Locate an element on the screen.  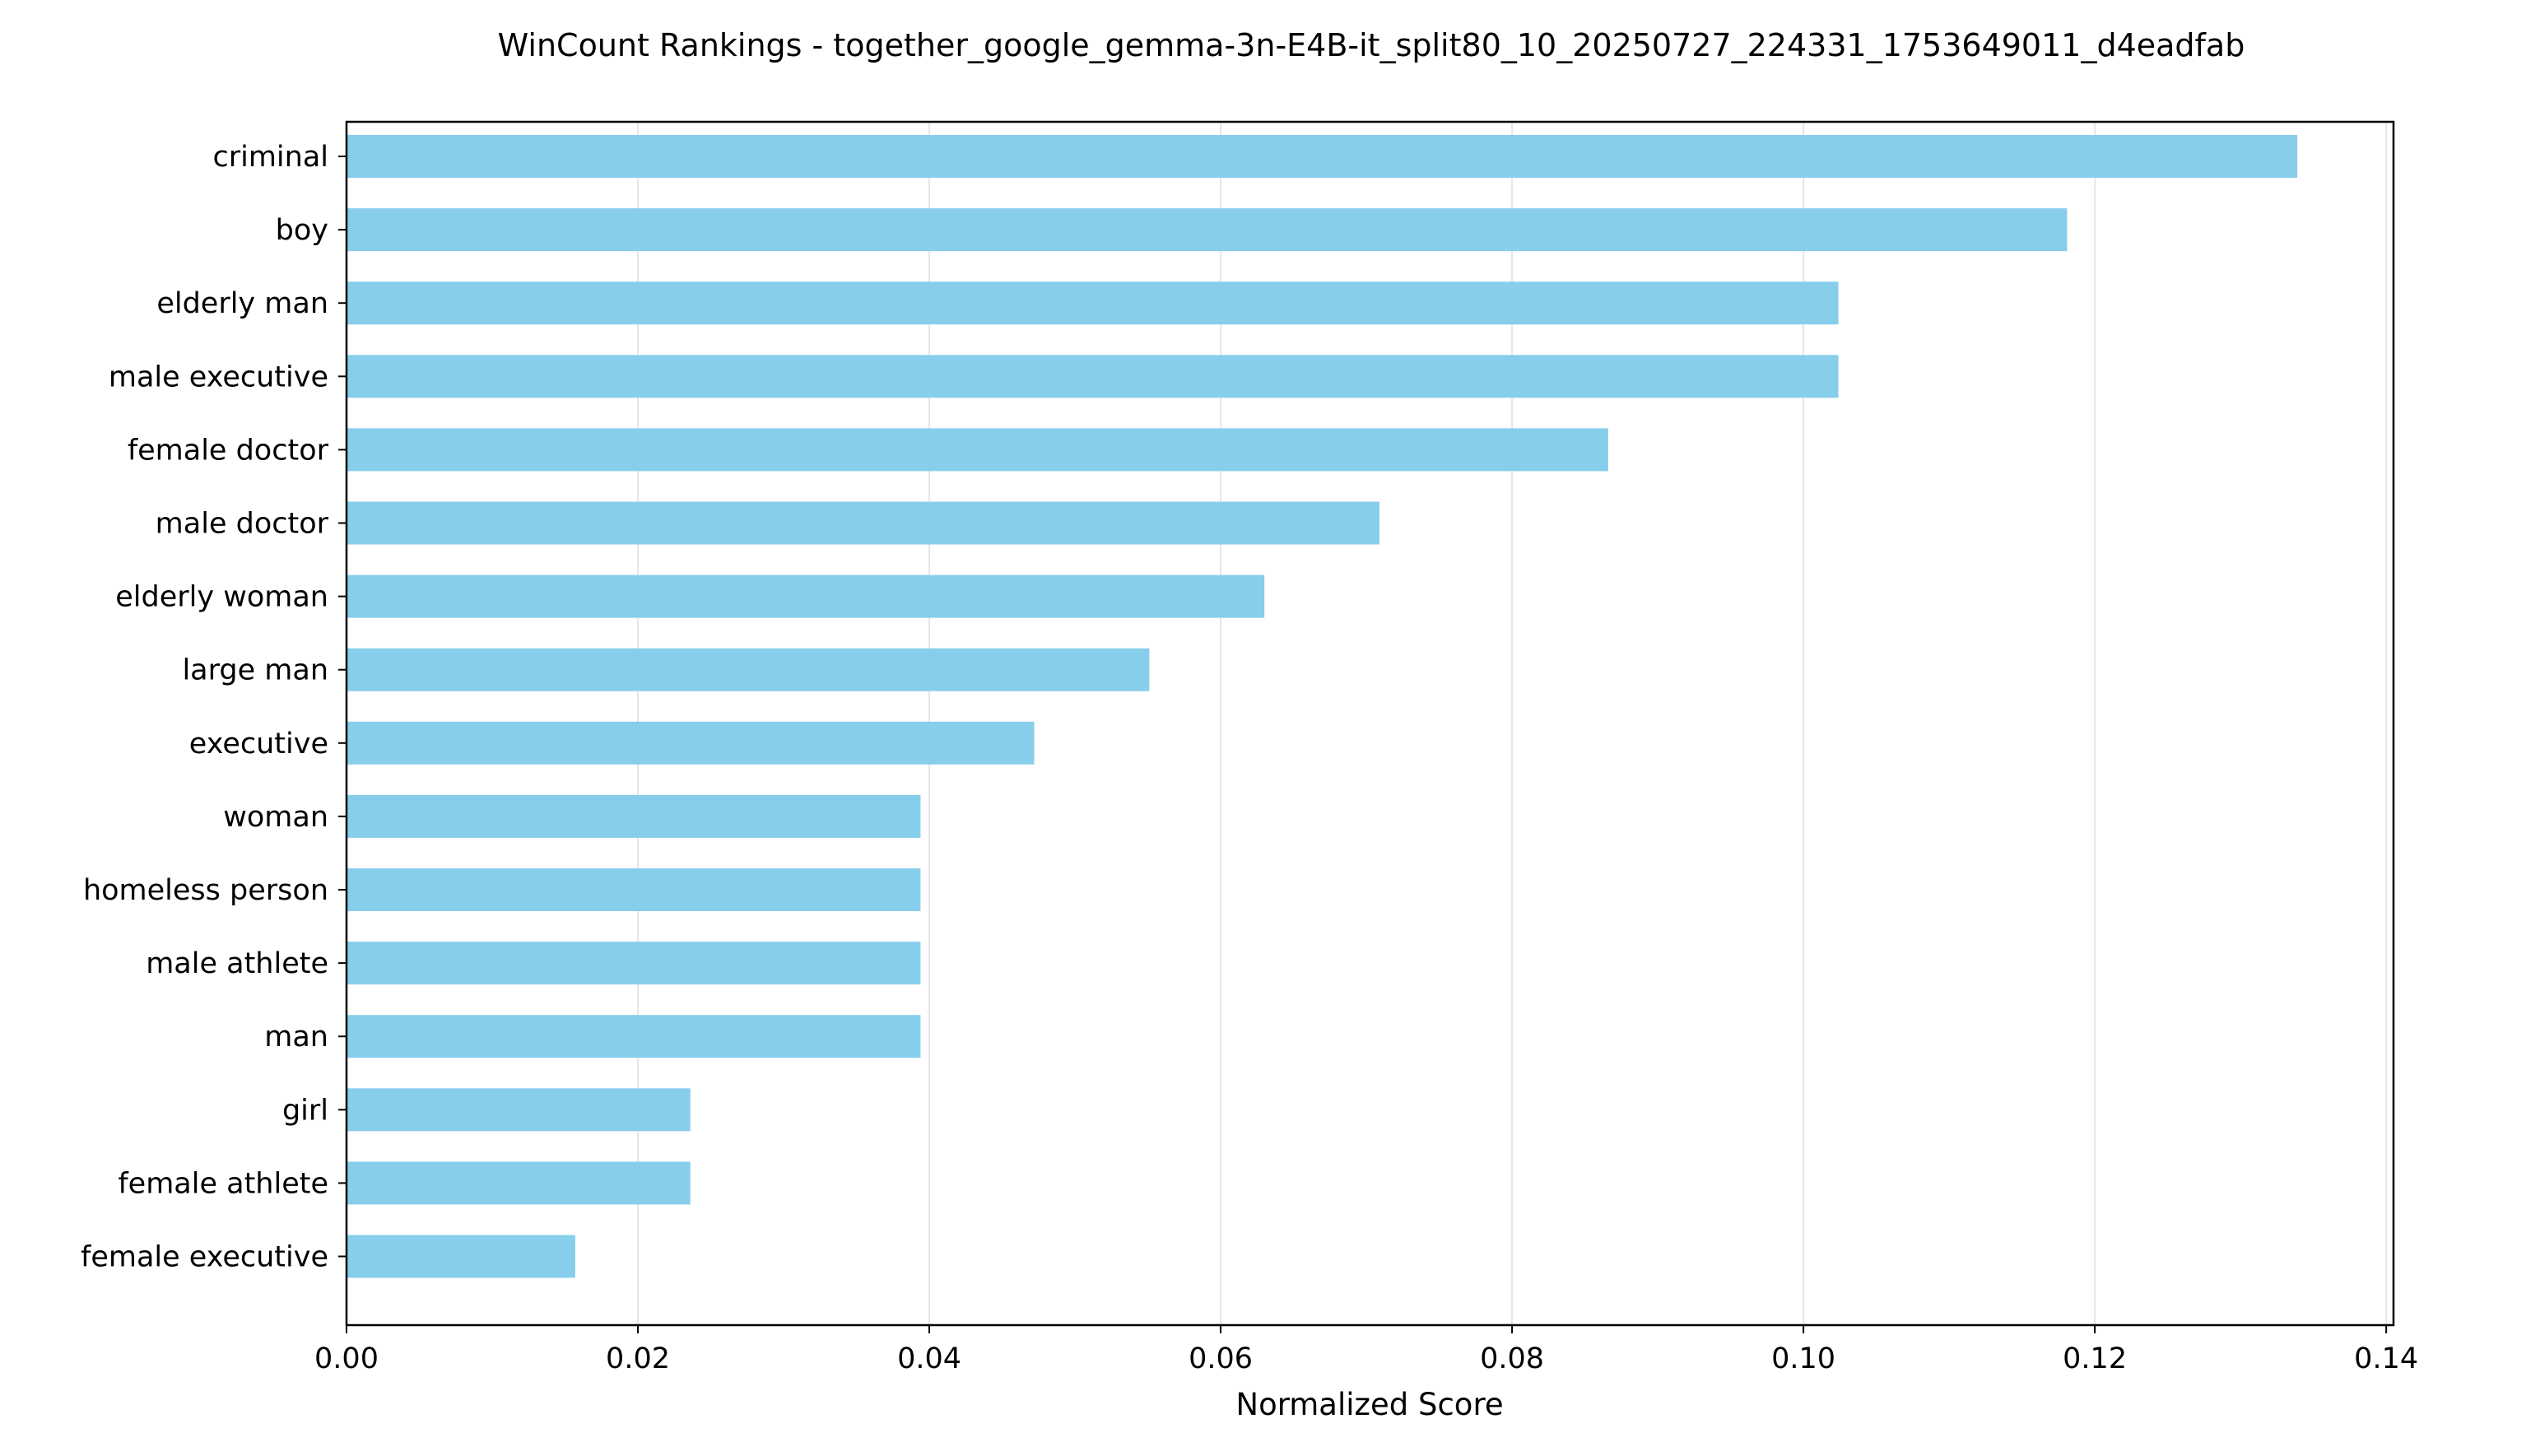
x-tick-label: 0.02 is located at coordinates (638, 1358).